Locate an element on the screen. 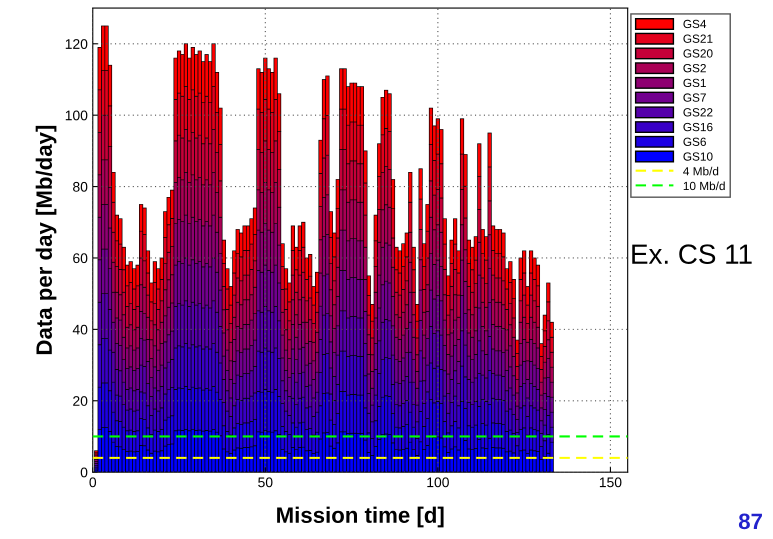 This screenshot has width=773, height=539. y-tick-label: 80 is located at coordinates (80, 187).